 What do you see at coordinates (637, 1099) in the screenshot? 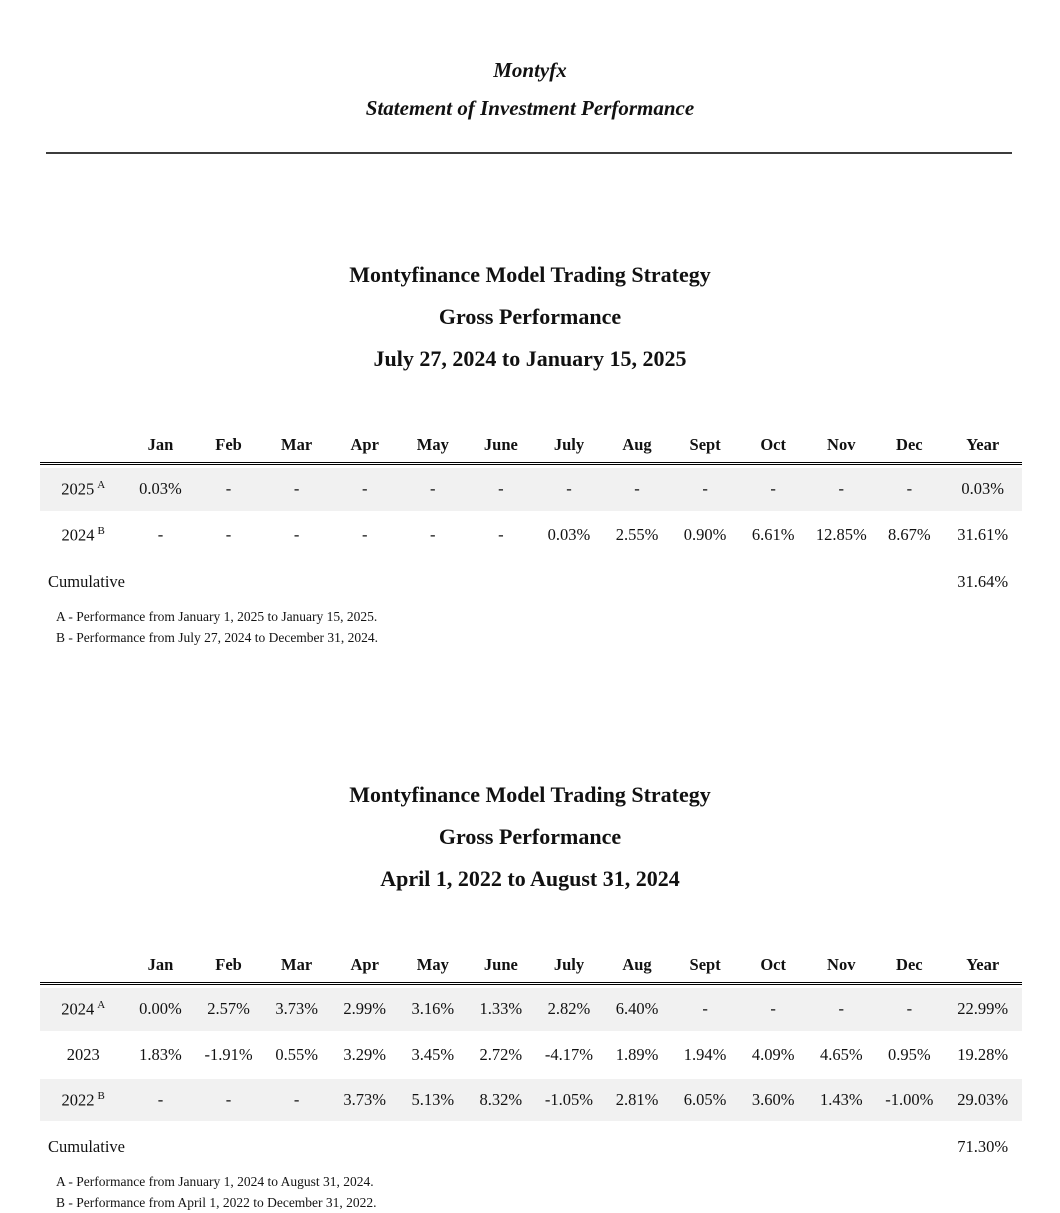
I see `value-cell: 2.81%` at bounding box center [637, 1099].